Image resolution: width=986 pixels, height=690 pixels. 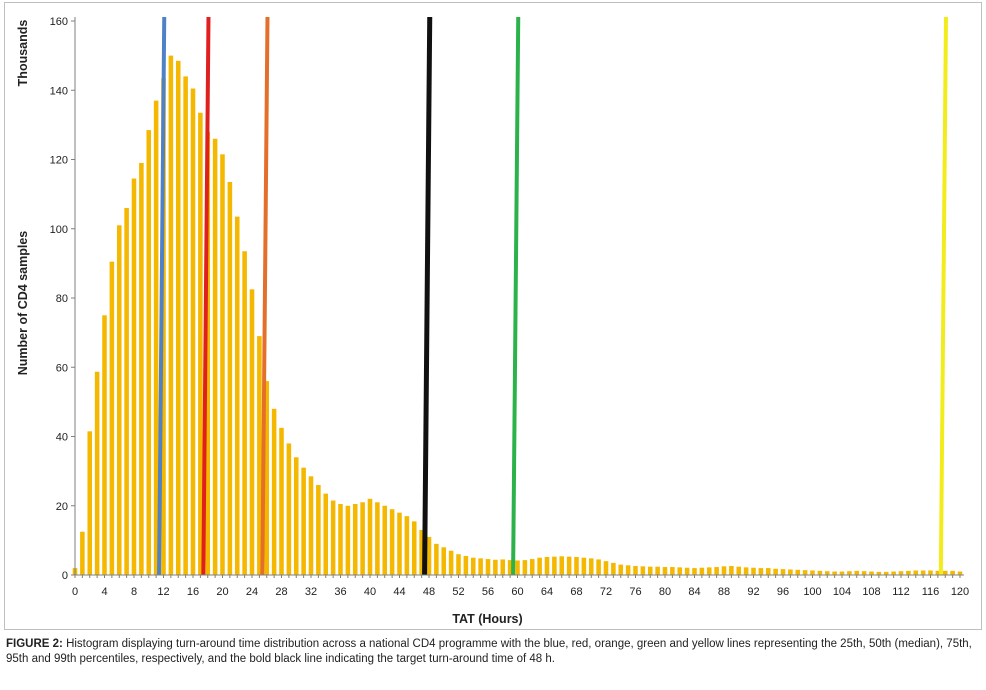 What do you see at coordinates (65, 576) in the screenshot?
I see `y-tick-label: 0` at bounding box center [65, 576].